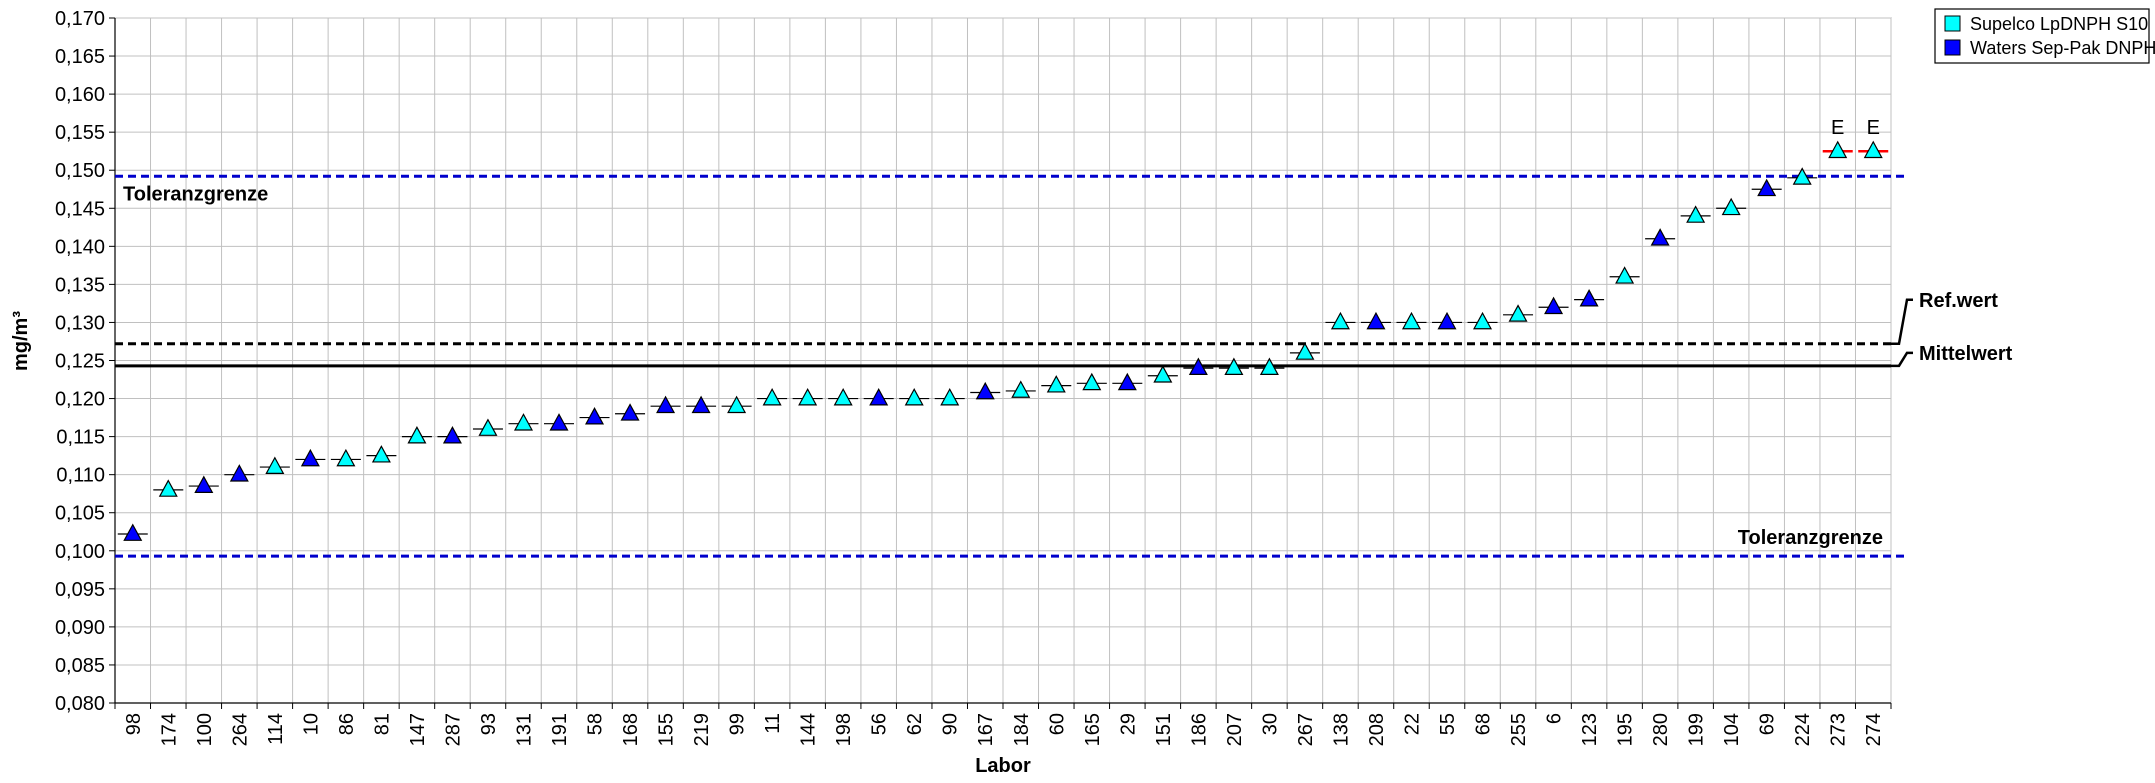  Describe the element at coordinates (2062, 48) in the screenshot. I see `legend-label-waters: Waters Sep-Pak DNPH` at that location.